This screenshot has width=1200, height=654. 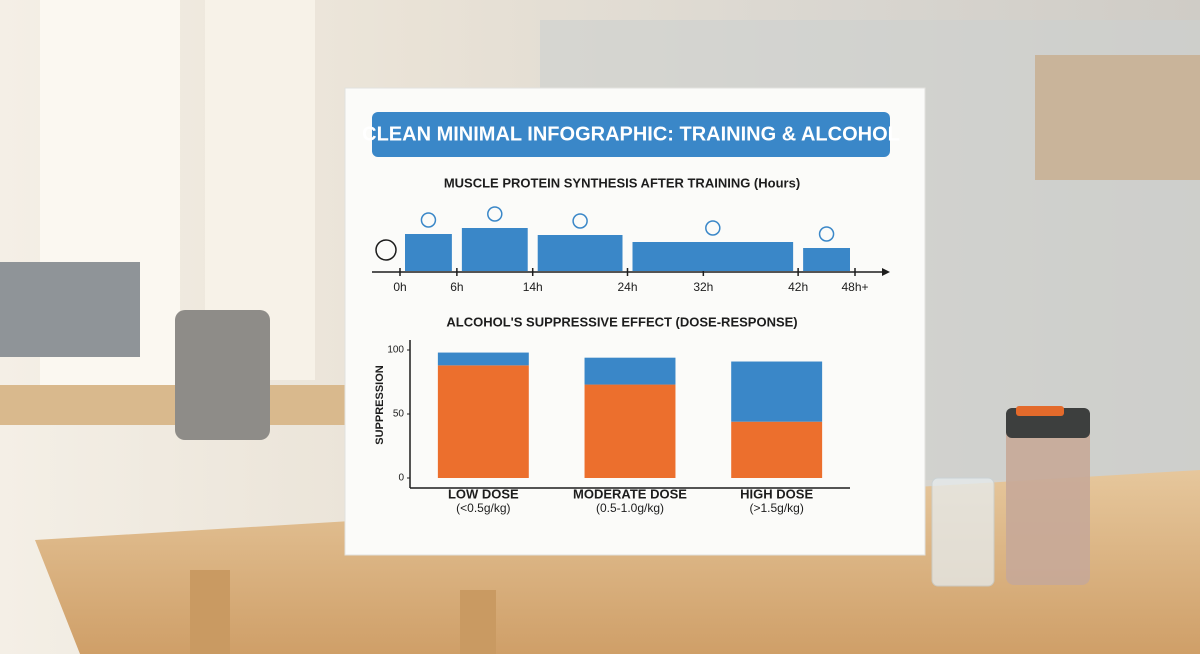 I want to click on back-desk, so click(x=172, y=405).